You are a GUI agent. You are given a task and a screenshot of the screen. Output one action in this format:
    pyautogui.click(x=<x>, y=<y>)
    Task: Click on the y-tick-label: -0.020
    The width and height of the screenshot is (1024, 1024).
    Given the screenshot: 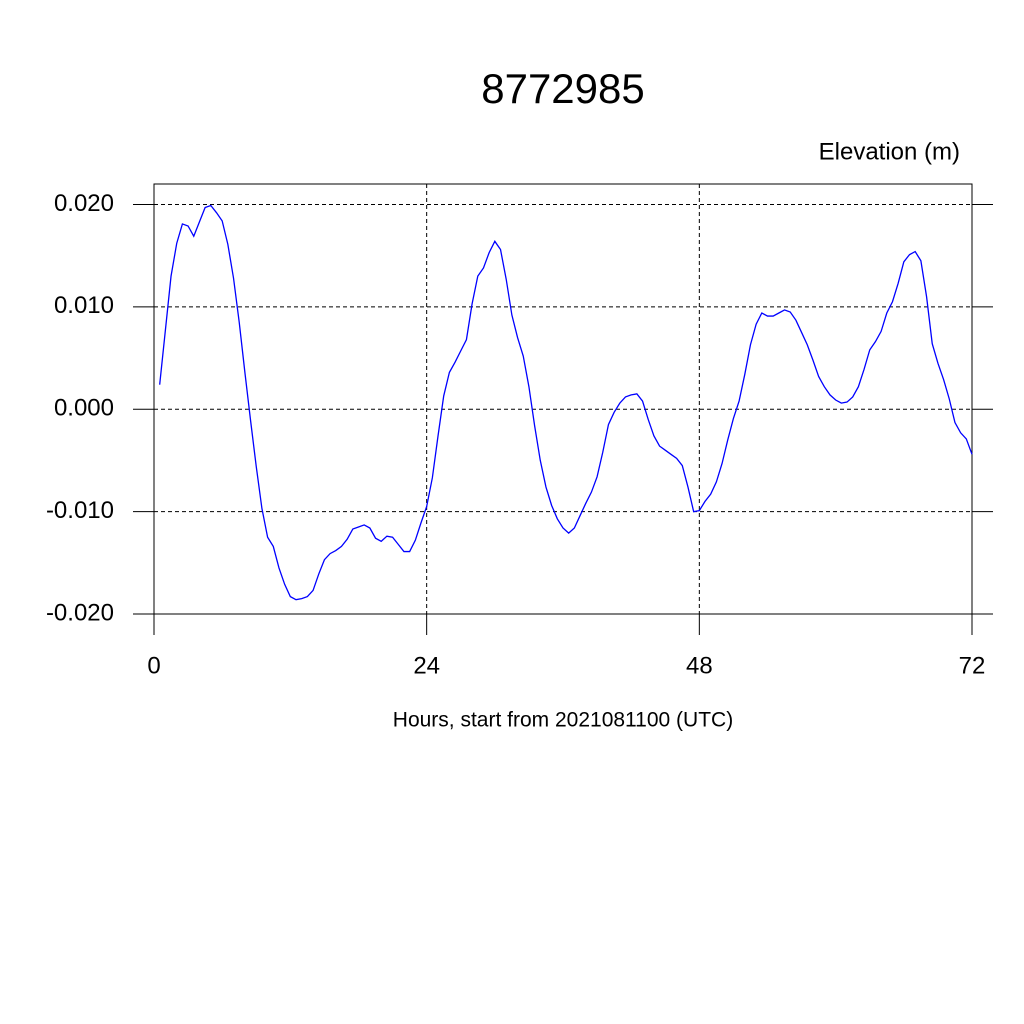 What is the action you would take?
    pyautogui.click(x=80, y=612)
    